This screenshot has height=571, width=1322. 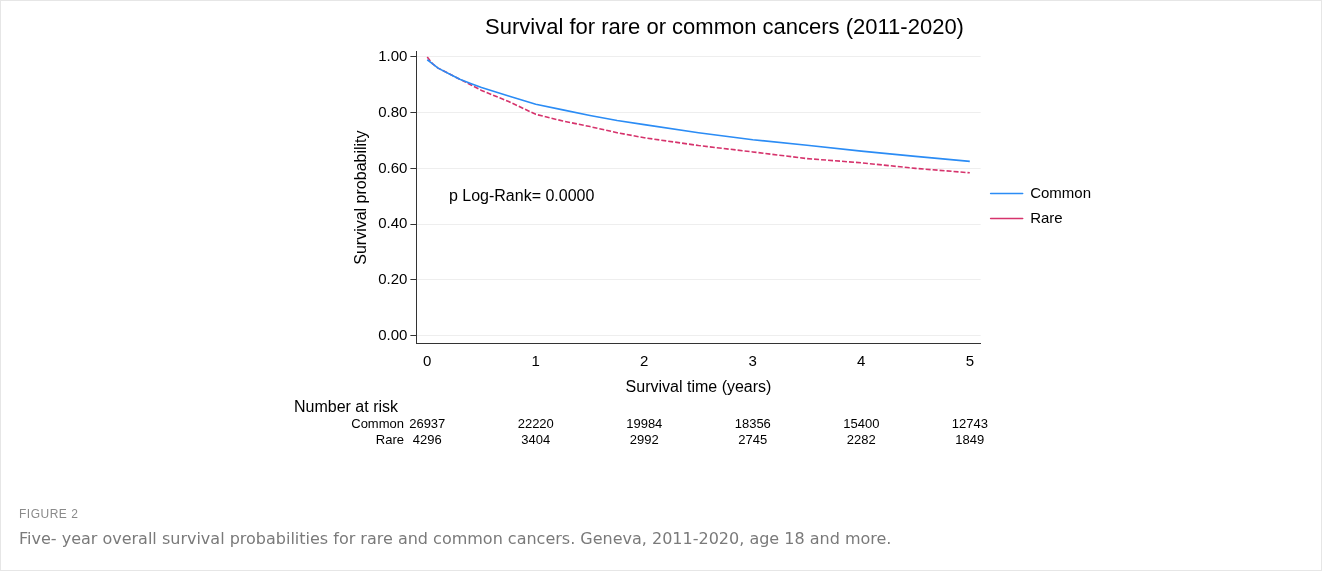 What do you see at coordinates (393, 167) in the screenshot?
I see `y-tick-label: 0.60` at bounding box center [393, 167].